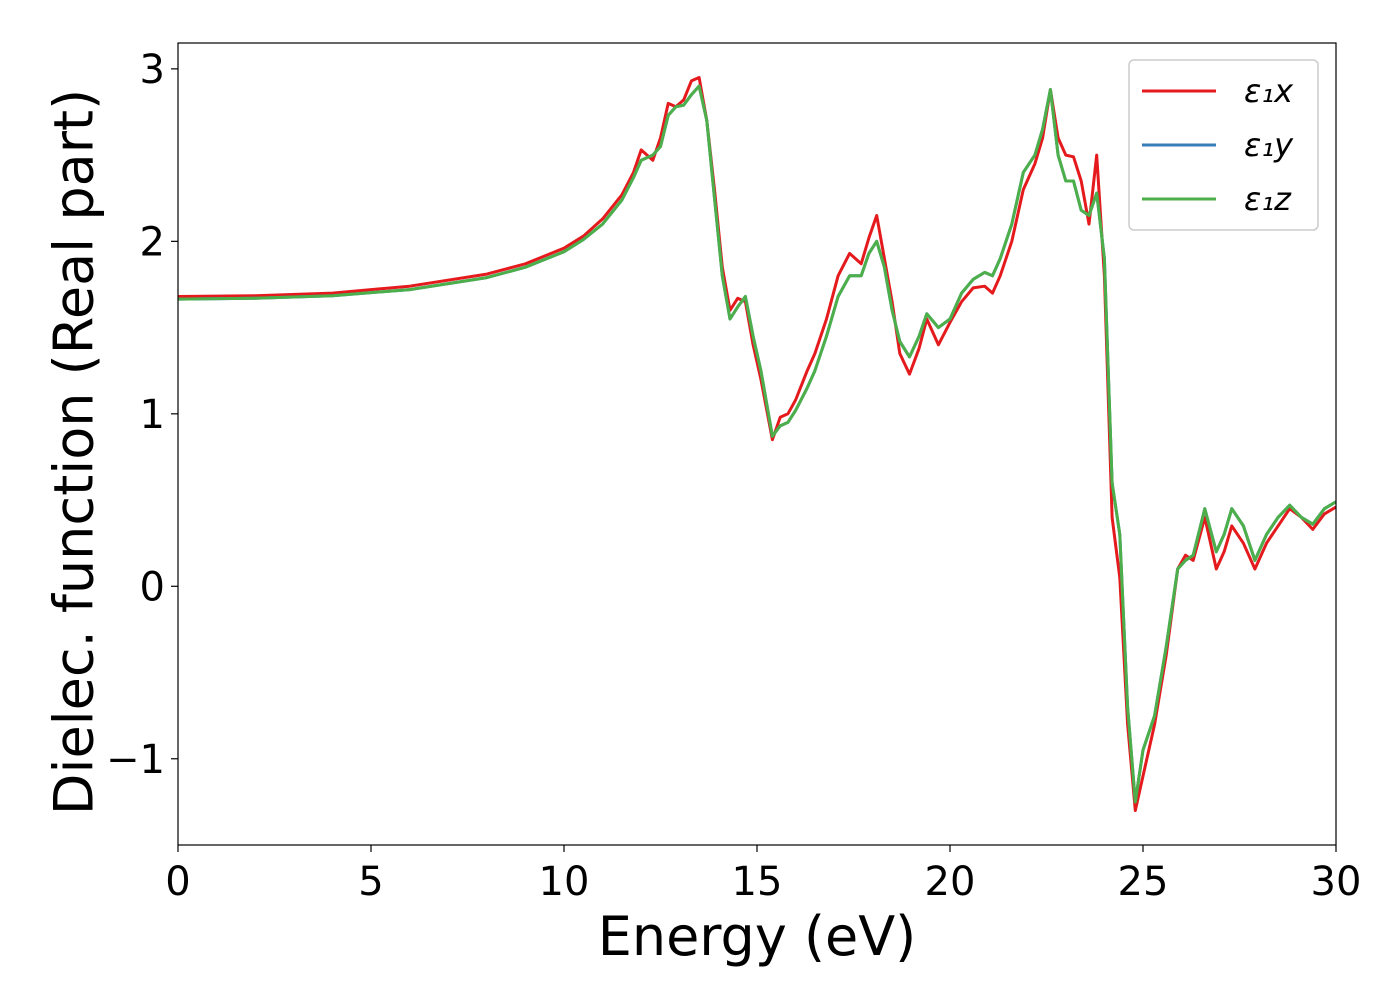 The height and width of the screenshot is (1000, 1400). Describe the element at coordinates (1143, 882) in the screenshot. I see `x-tick-label: 25` at that location.